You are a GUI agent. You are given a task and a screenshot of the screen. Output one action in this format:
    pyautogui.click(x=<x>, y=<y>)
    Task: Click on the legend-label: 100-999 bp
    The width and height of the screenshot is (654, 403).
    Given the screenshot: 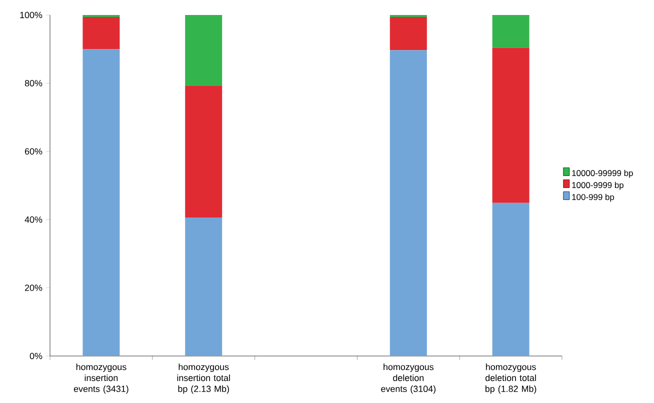 What is the action you would take?
    pyautogui.click(x=593, y=198)
    